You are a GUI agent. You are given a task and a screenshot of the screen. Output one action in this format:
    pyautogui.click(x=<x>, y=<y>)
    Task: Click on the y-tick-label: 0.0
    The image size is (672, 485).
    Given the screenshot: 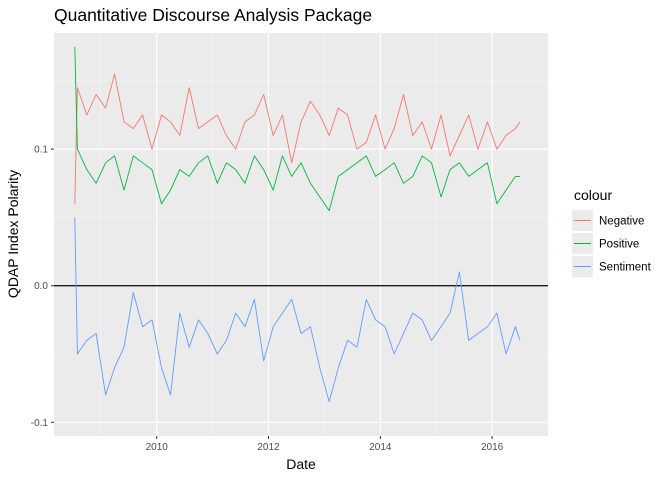 What is the action you would take?
    pyautogui.click(x=41, y=286)
    